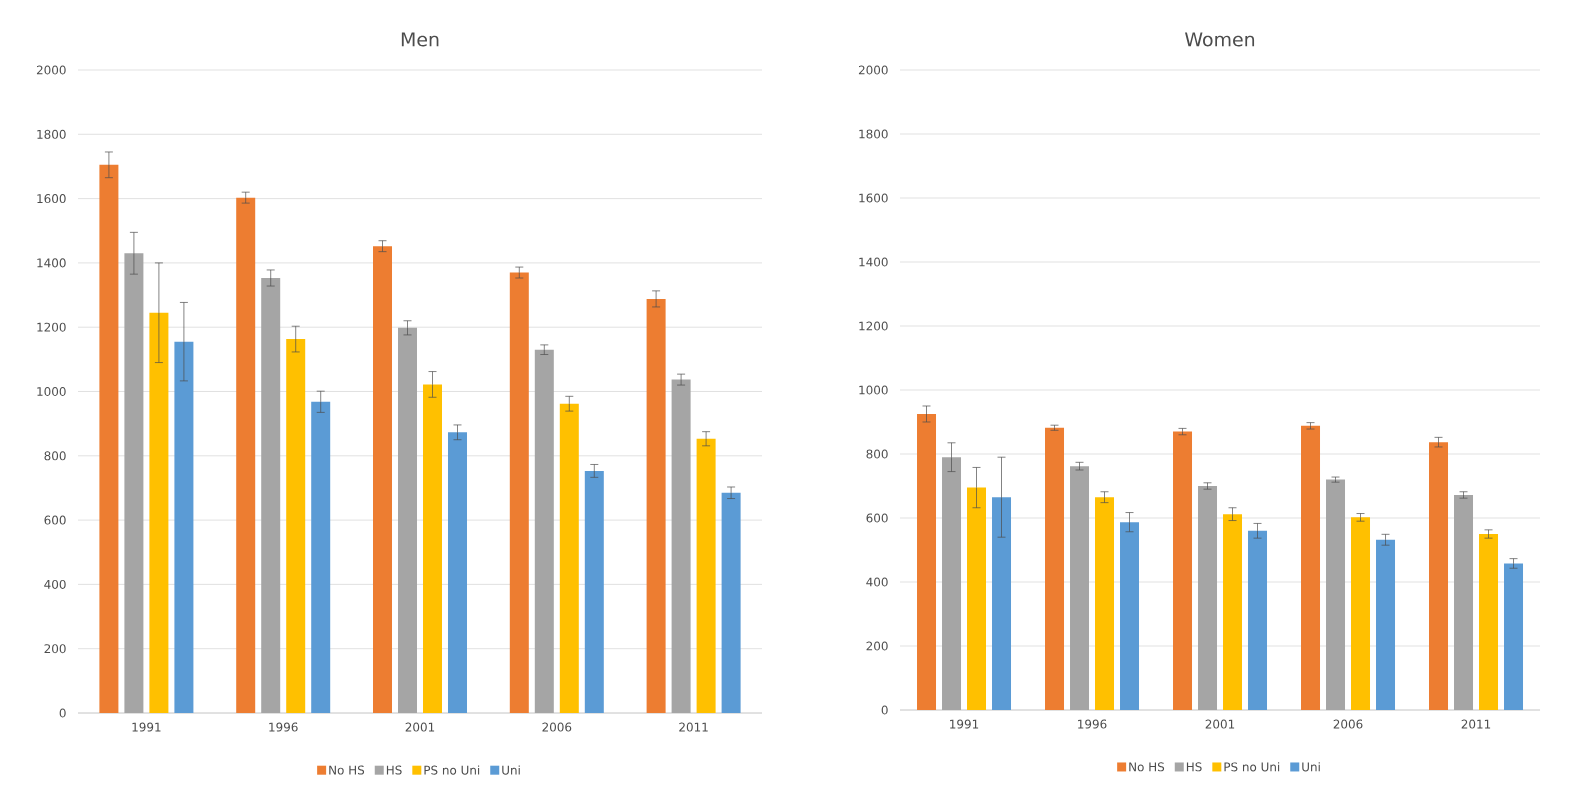 The width and height of the screenshot is (1575, 799). I want to click on chart-title: Men, so click(420, 39).